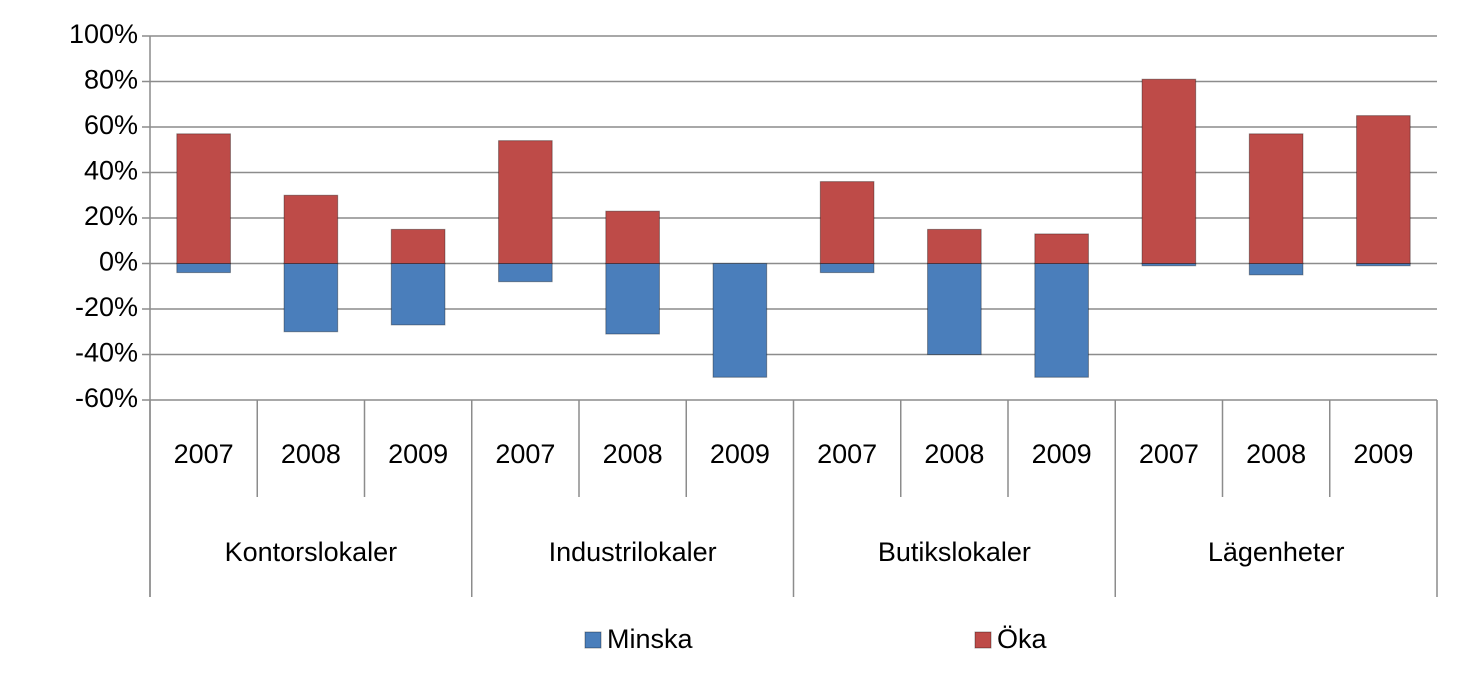  What do you see at coordinates (111, 171) in the screenshot?
I see `y-tick-label: 40%` at bounding box center [111, 171].